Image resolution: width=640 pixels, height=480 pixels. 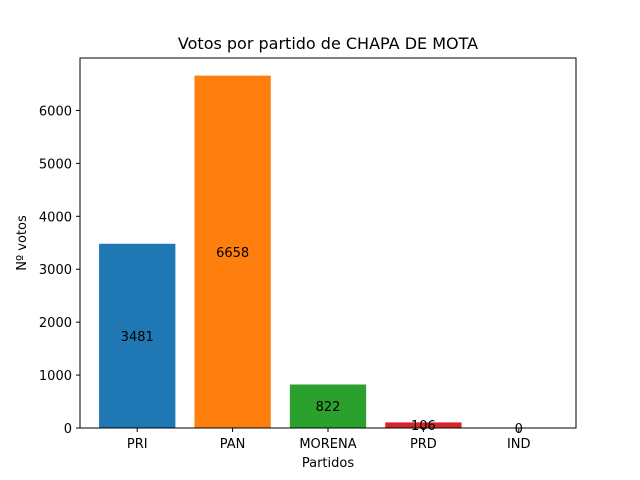 What do you see at coordinates (137, 444) in the screenshot?
I see `x-tick-label-pri: PRI` at bounding box center [137, 444].